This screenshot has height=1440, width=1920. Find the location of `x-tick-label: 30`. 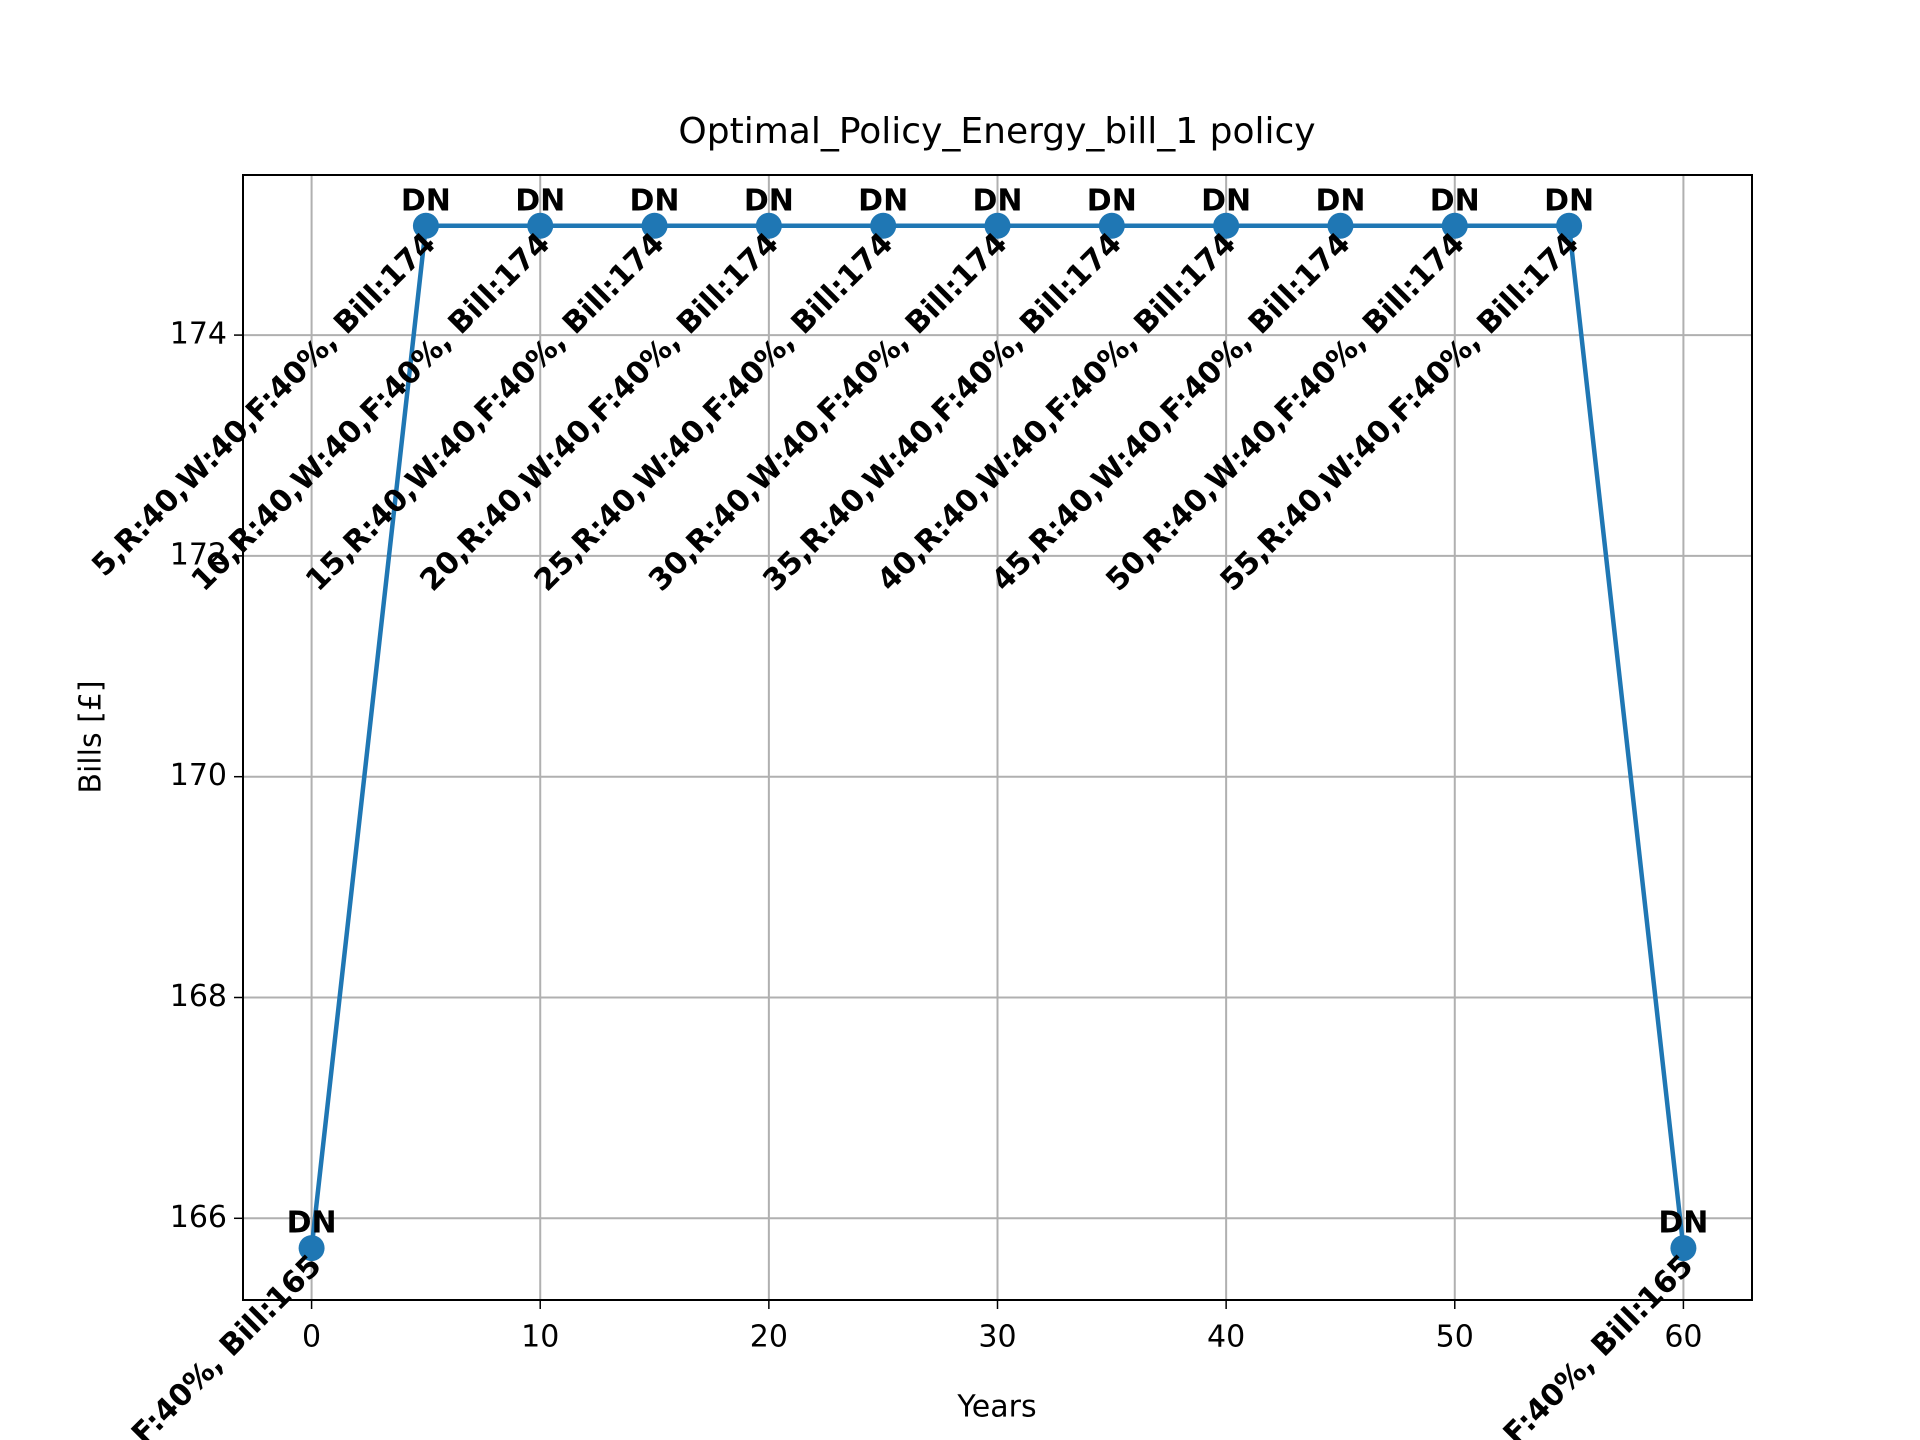

x-tick-label: 30 is located at coordinates (997, 1337).